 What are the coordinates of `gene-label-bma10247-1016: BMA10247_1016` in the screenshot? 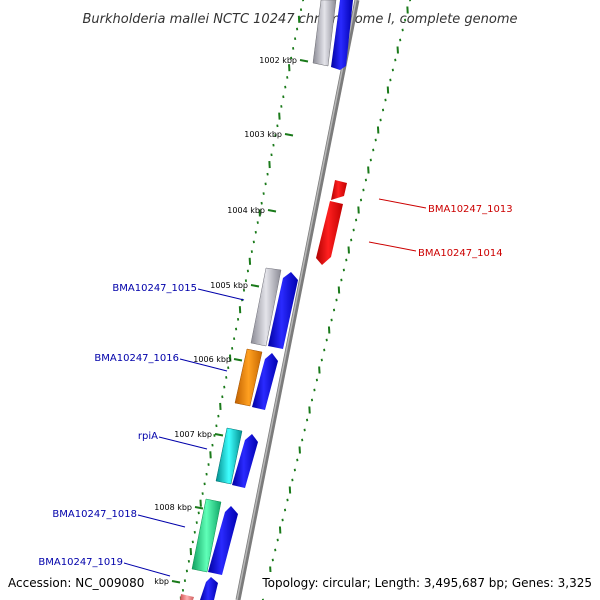 It's located at (136, 358).